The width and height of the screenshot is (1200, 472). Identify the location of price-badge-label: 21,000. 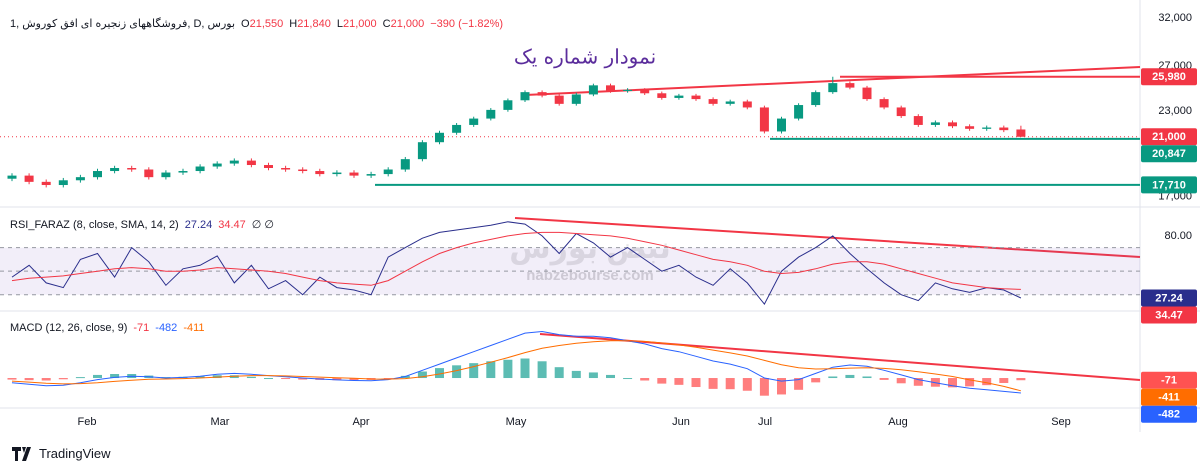
(1169, 137).